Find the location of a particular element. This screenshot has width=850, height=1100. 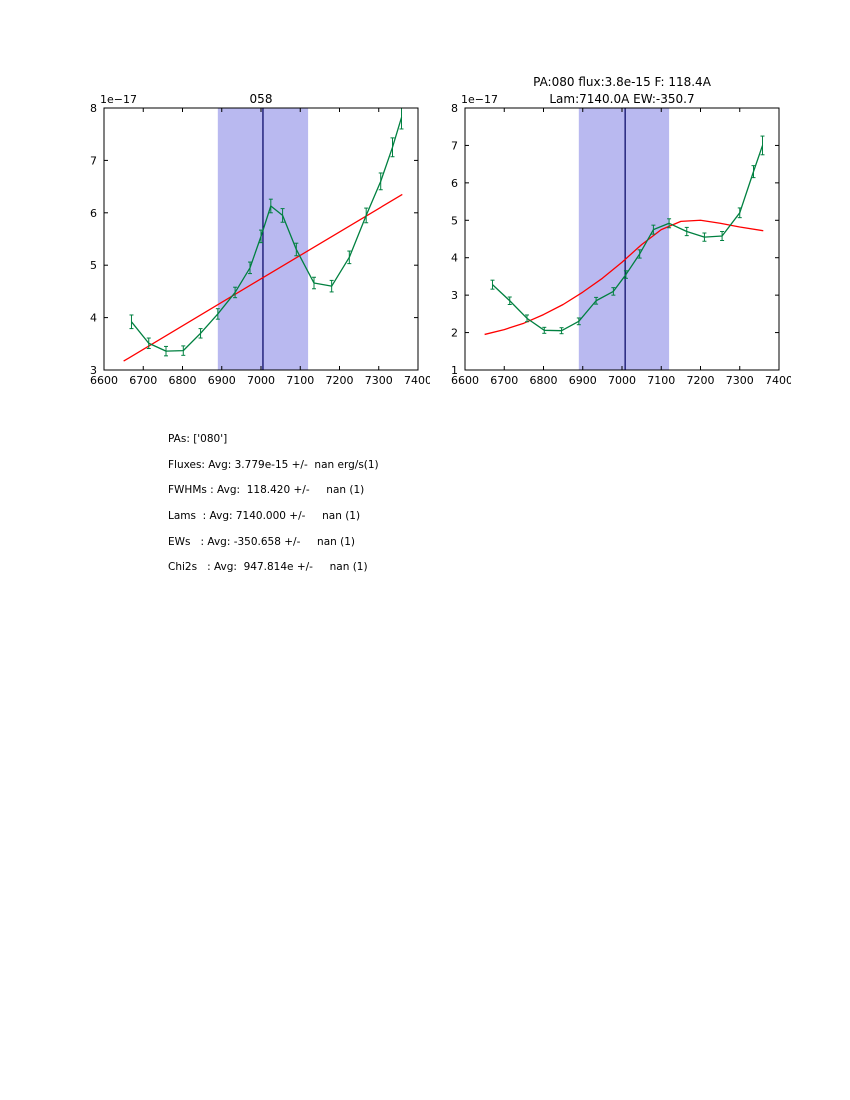

left-plot-title: 058 is located at coordinates (261, 99).